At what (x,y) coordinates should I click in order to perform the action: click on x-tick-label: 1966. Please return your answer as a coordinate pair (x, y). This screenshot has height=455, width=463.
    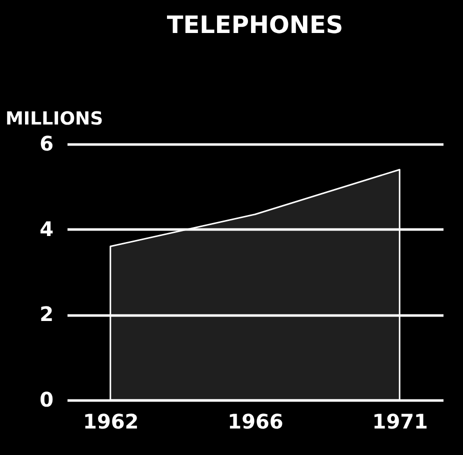
    Looking at the image, I should click on (256, 422).